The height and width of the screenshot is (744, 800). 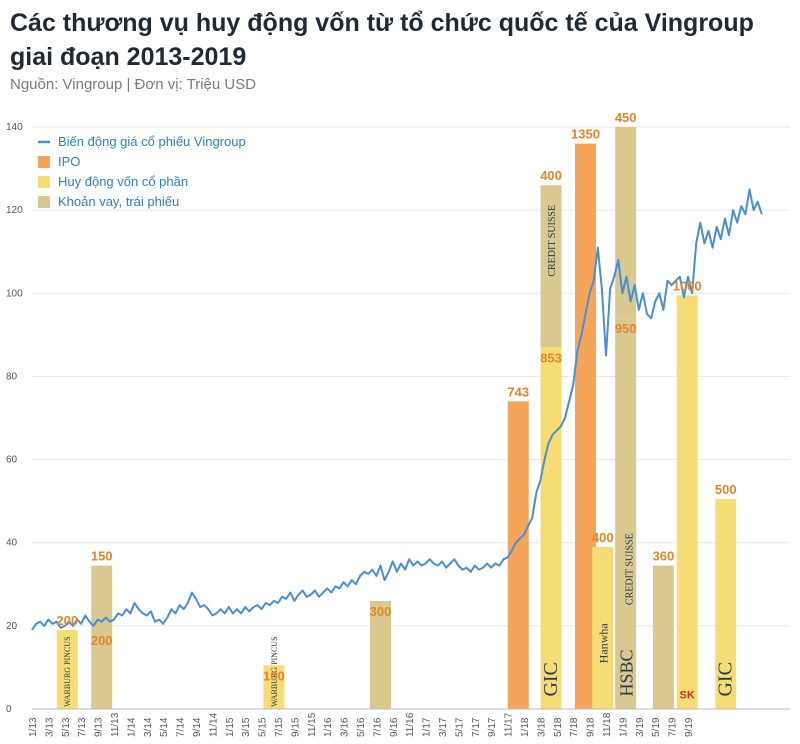 What do you see at coordinates (687, 696) in the screenshot?
I see `sk-logo: SK` at bounding box center [687, 696].